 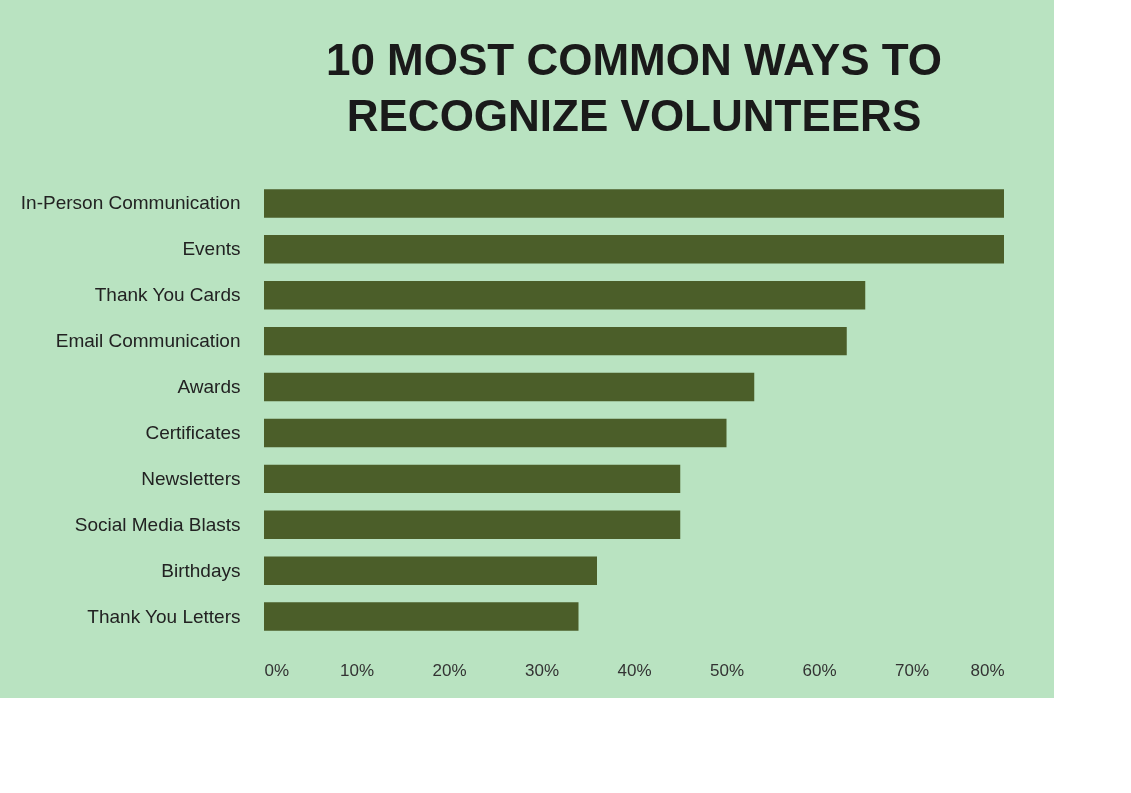 What do you see at coordinates (193, 432) in the screenshot?
I see `y-tick-label: Certificates` at bounding box center [193, 432].